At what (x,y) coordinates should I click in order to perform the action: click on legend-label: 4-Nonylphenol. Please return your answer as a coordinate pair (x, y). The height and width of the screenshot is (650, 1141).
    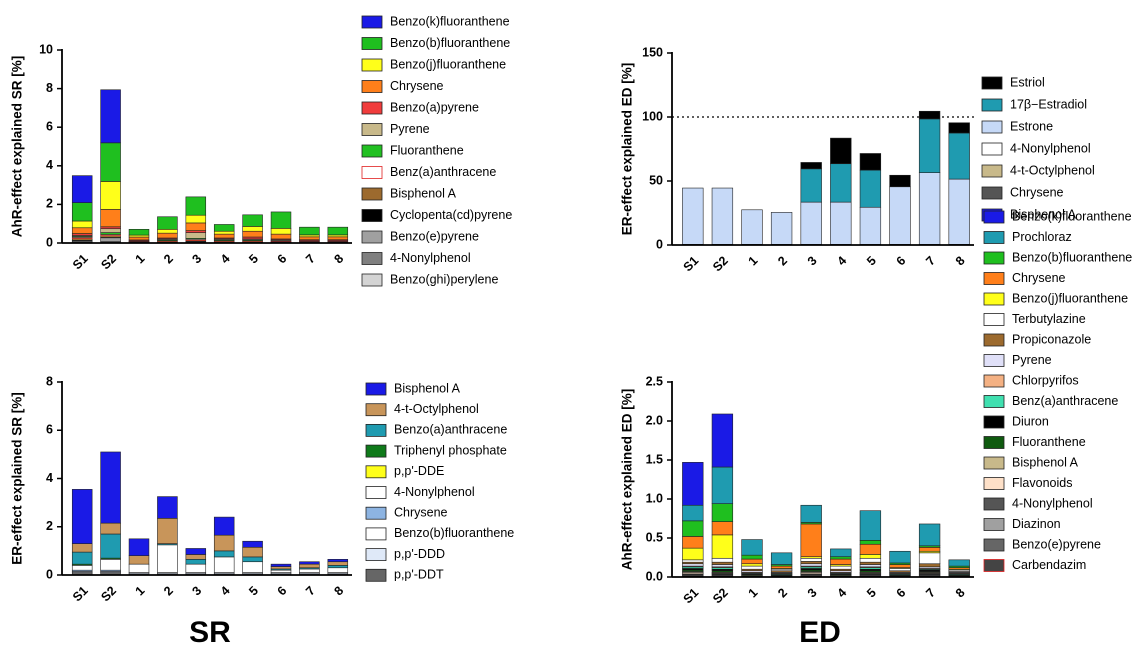
    Looking at the image, I should click on (1052, 503).